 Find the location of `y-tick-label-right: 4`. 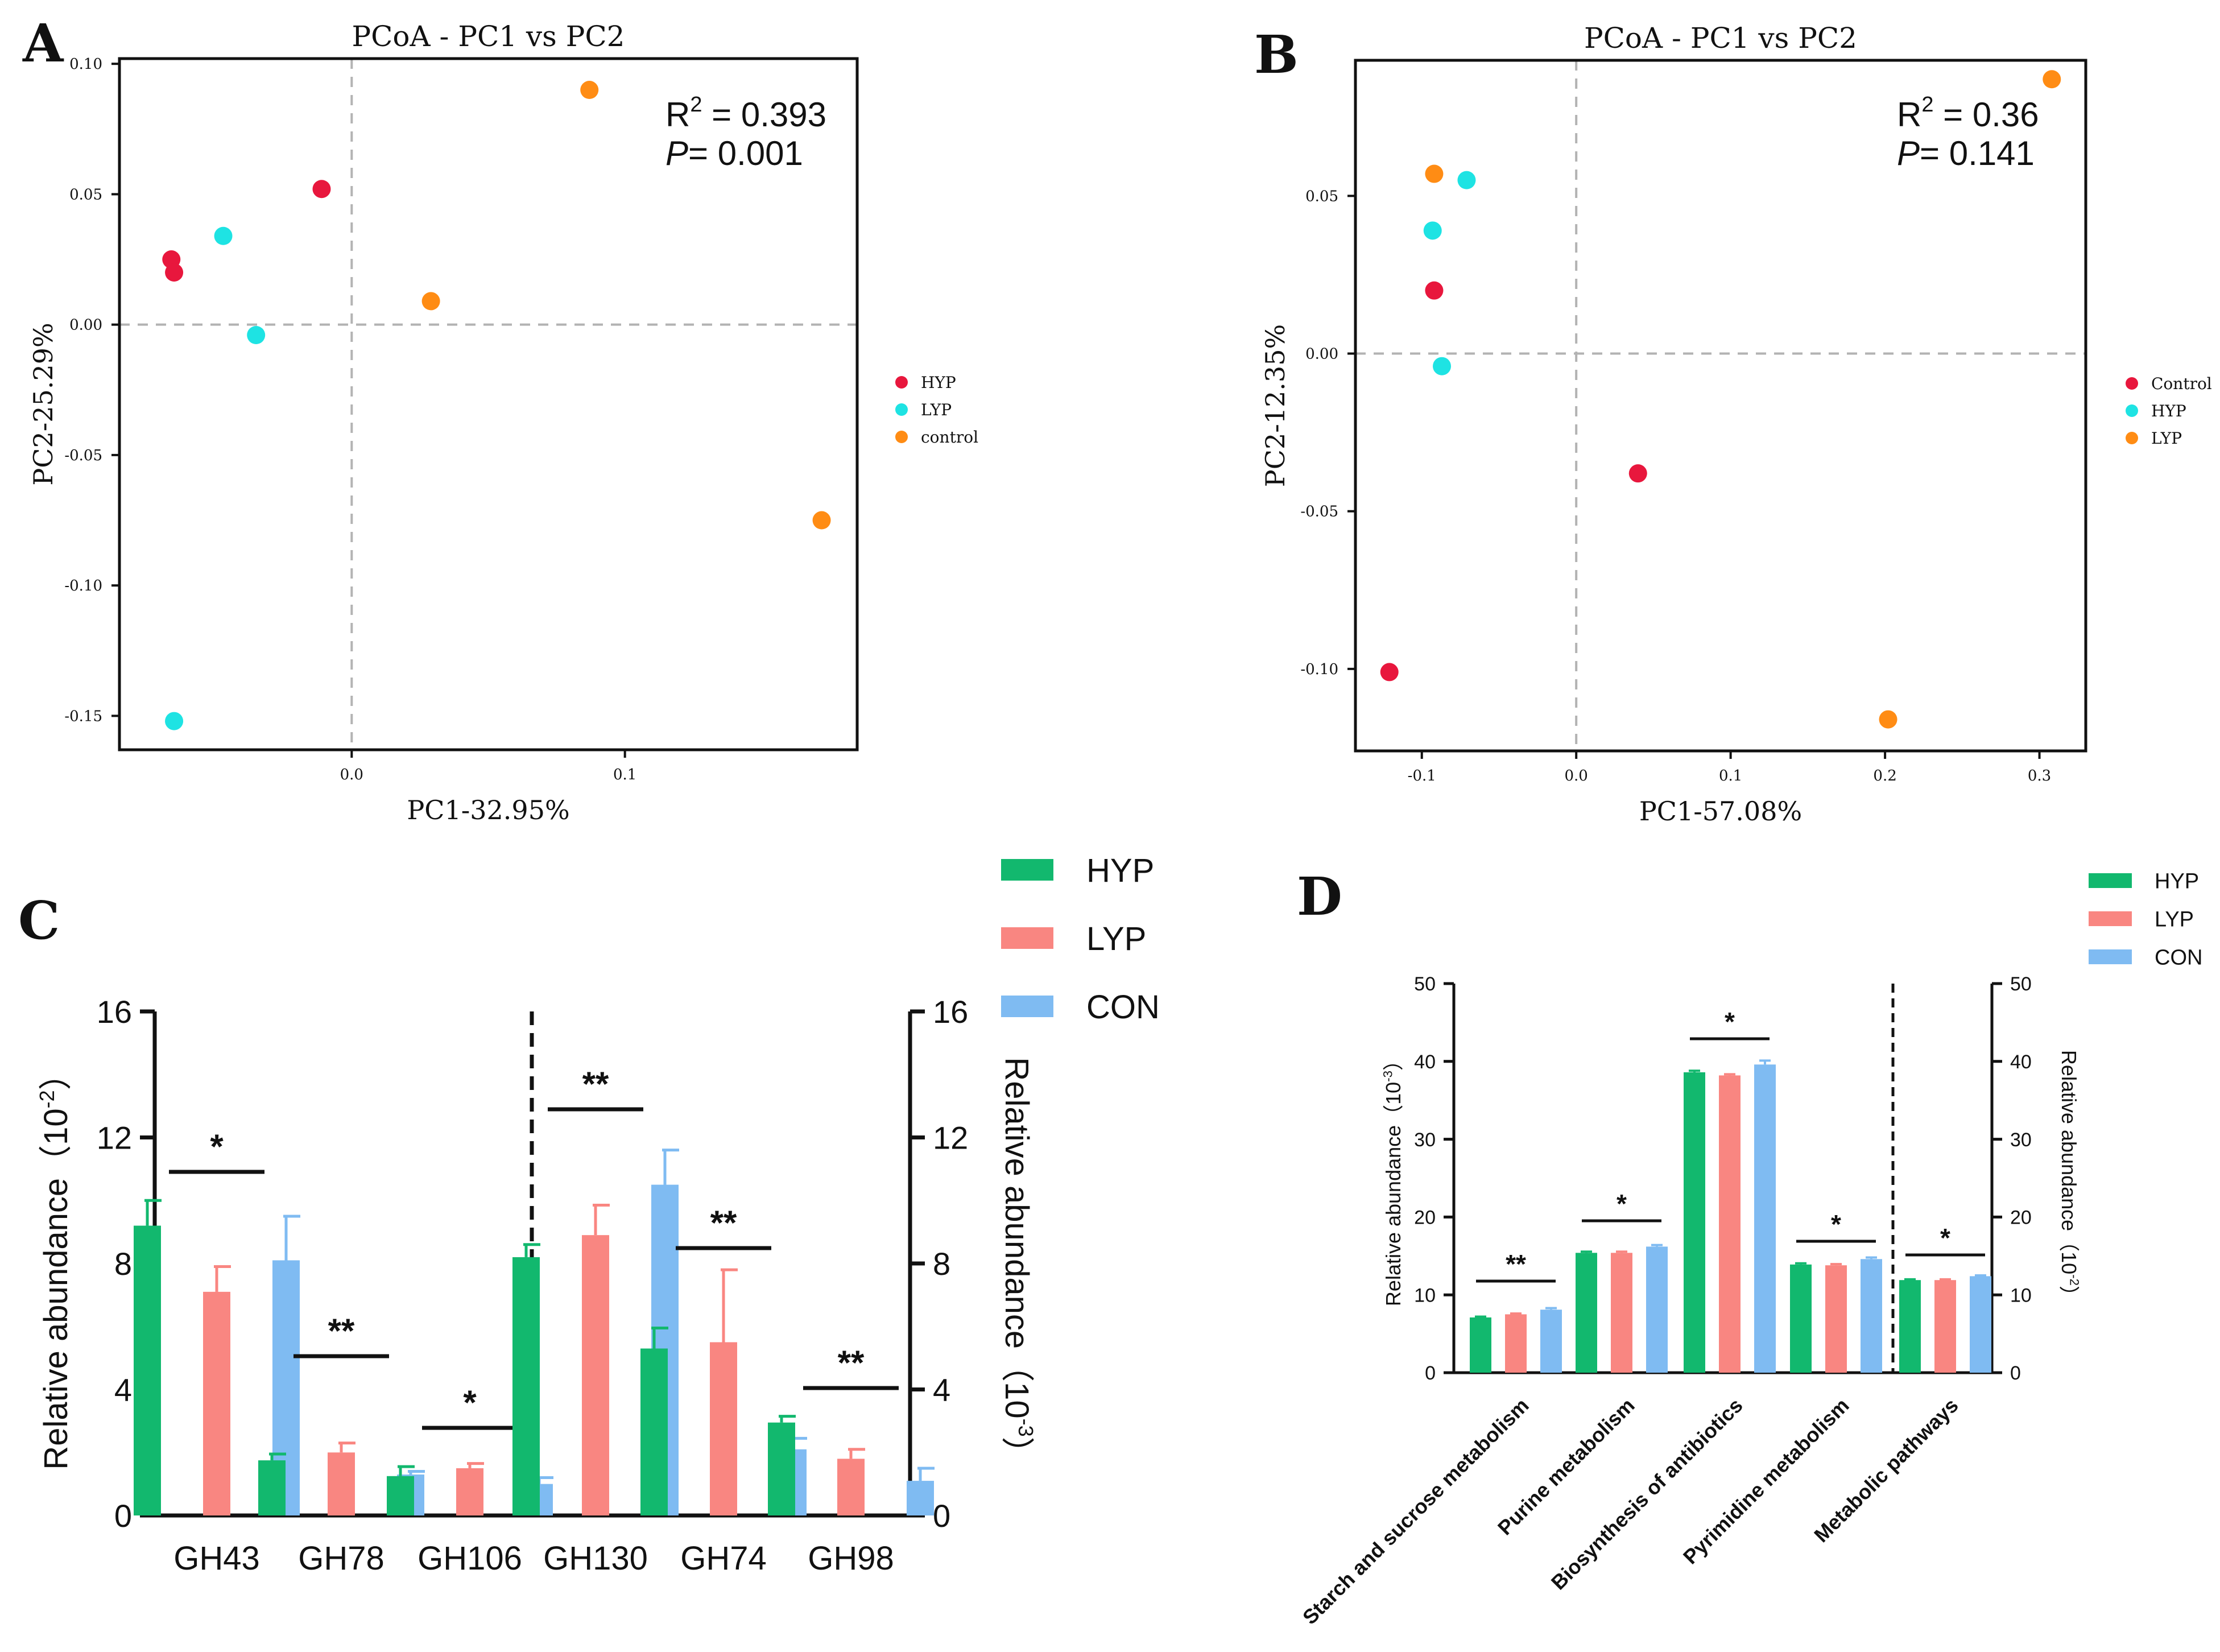

y-tick-label-right: 4 is located at coordinates (941, 1390).